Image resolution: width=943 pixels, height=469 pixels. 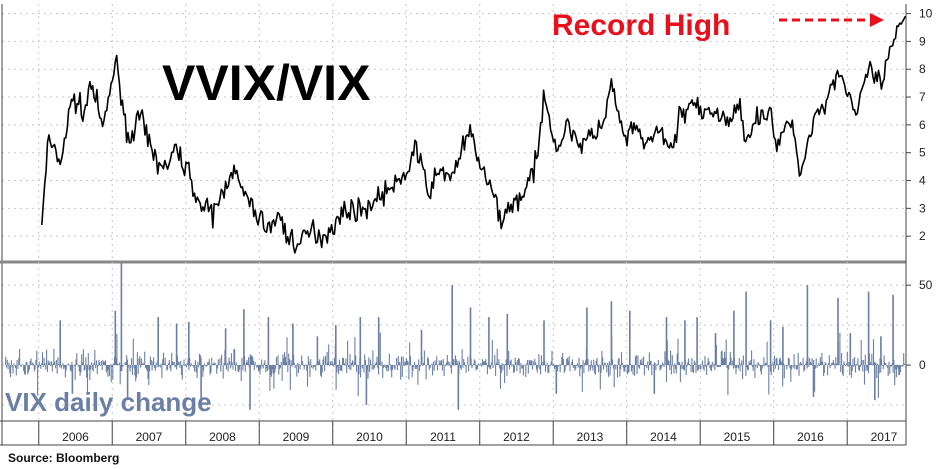 What do you see at coordinates (922, 125) in the screenshot?
I see `y-tick-label: 6` at bounding box center [922, 125].